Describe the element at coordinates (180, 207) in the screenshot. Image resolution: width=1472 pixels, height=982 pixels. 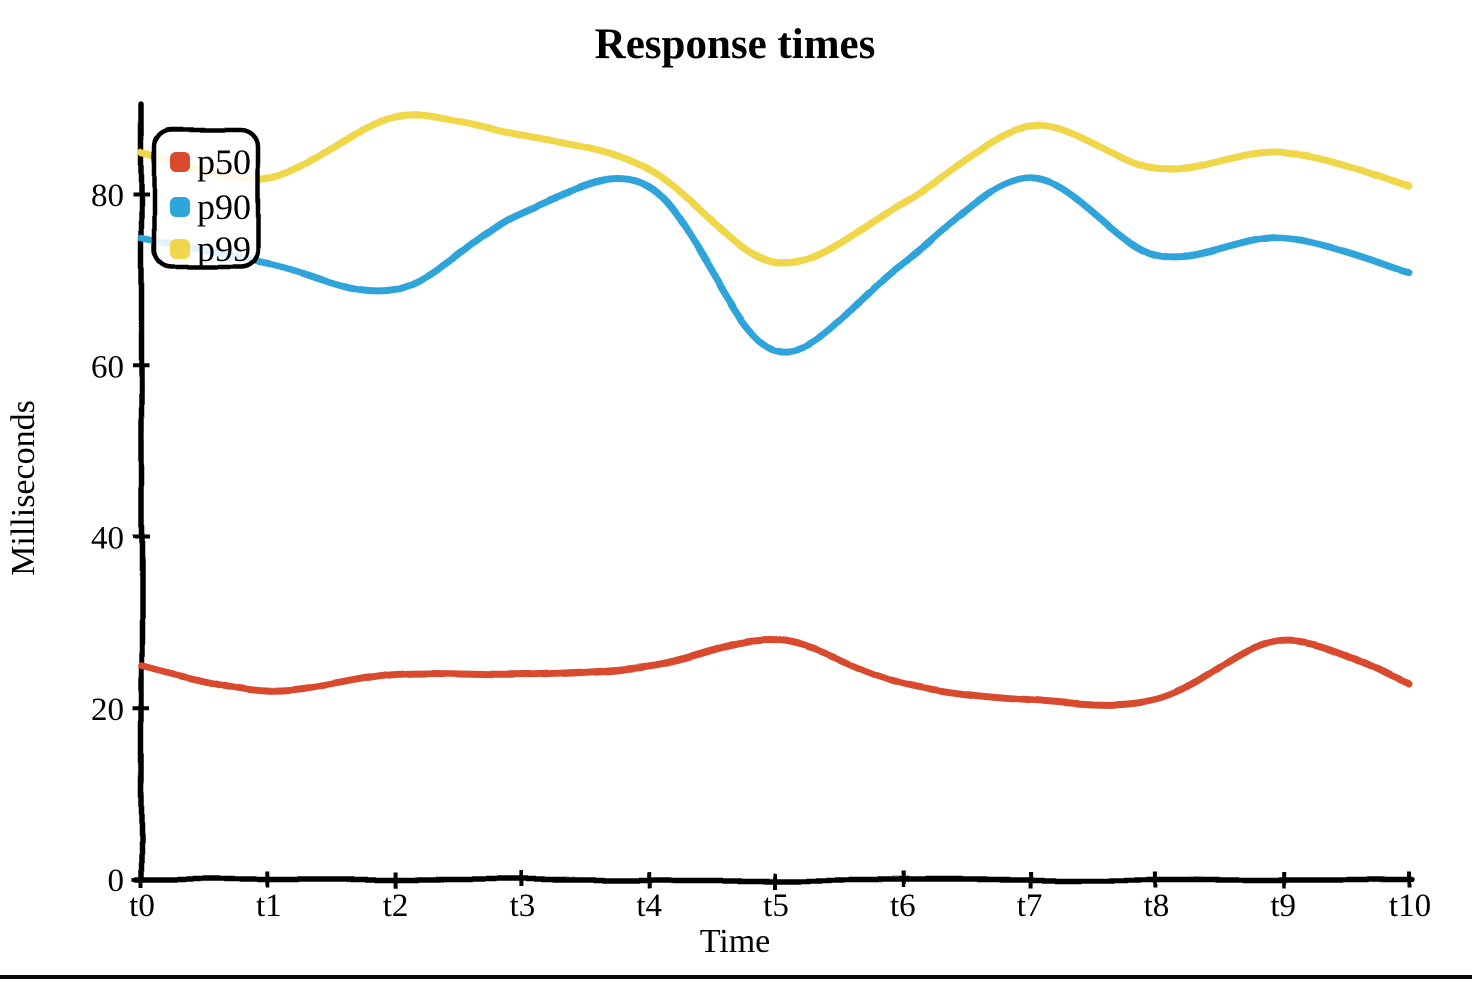
I see `p90-swatch` at that location.